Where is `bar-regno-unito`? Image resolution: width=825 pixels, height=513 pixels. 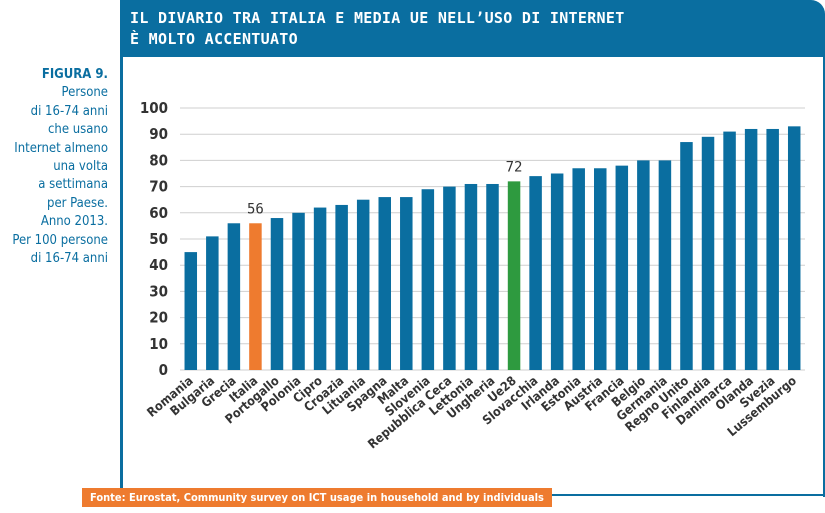
bar-regno-unito is located at coordinates (686, 256).